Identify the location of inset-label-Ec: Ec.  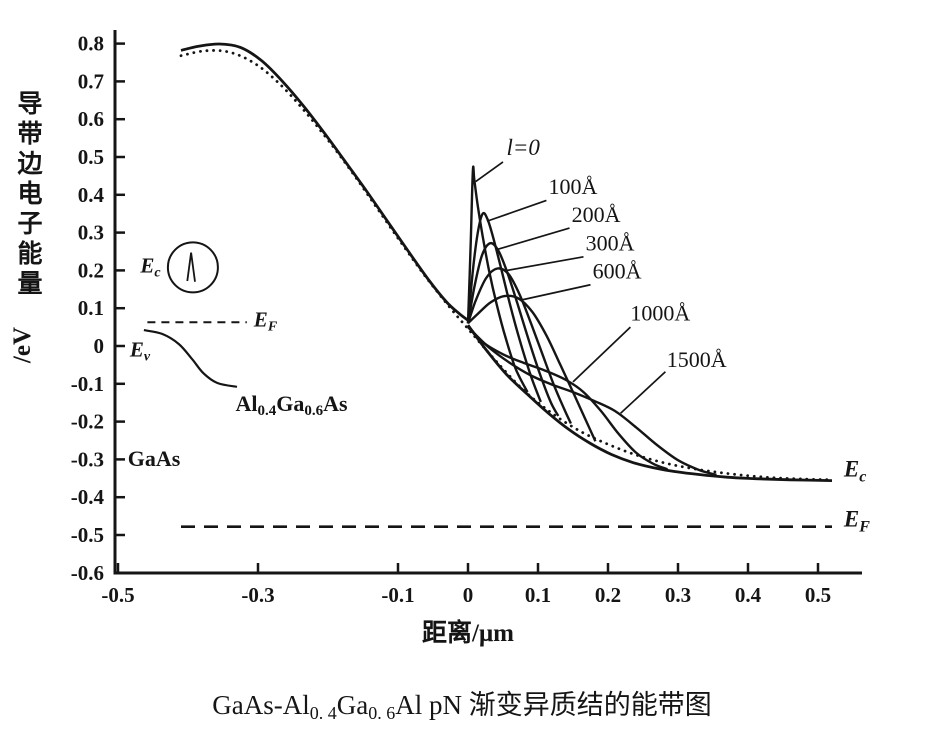
(150, 266).